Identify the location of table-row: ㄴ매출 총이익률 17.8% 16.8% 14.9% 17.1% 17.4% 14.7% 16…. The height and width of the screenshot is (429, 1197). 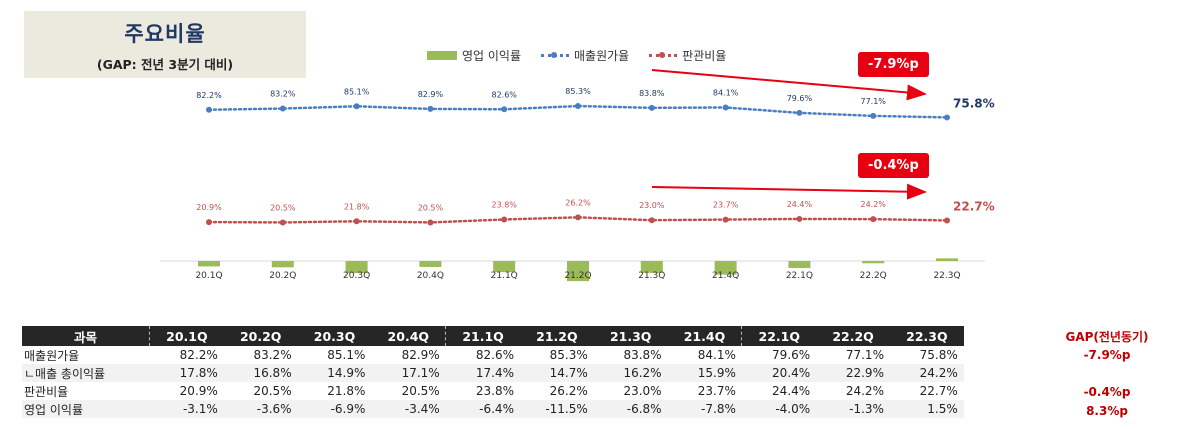
(493, 373).